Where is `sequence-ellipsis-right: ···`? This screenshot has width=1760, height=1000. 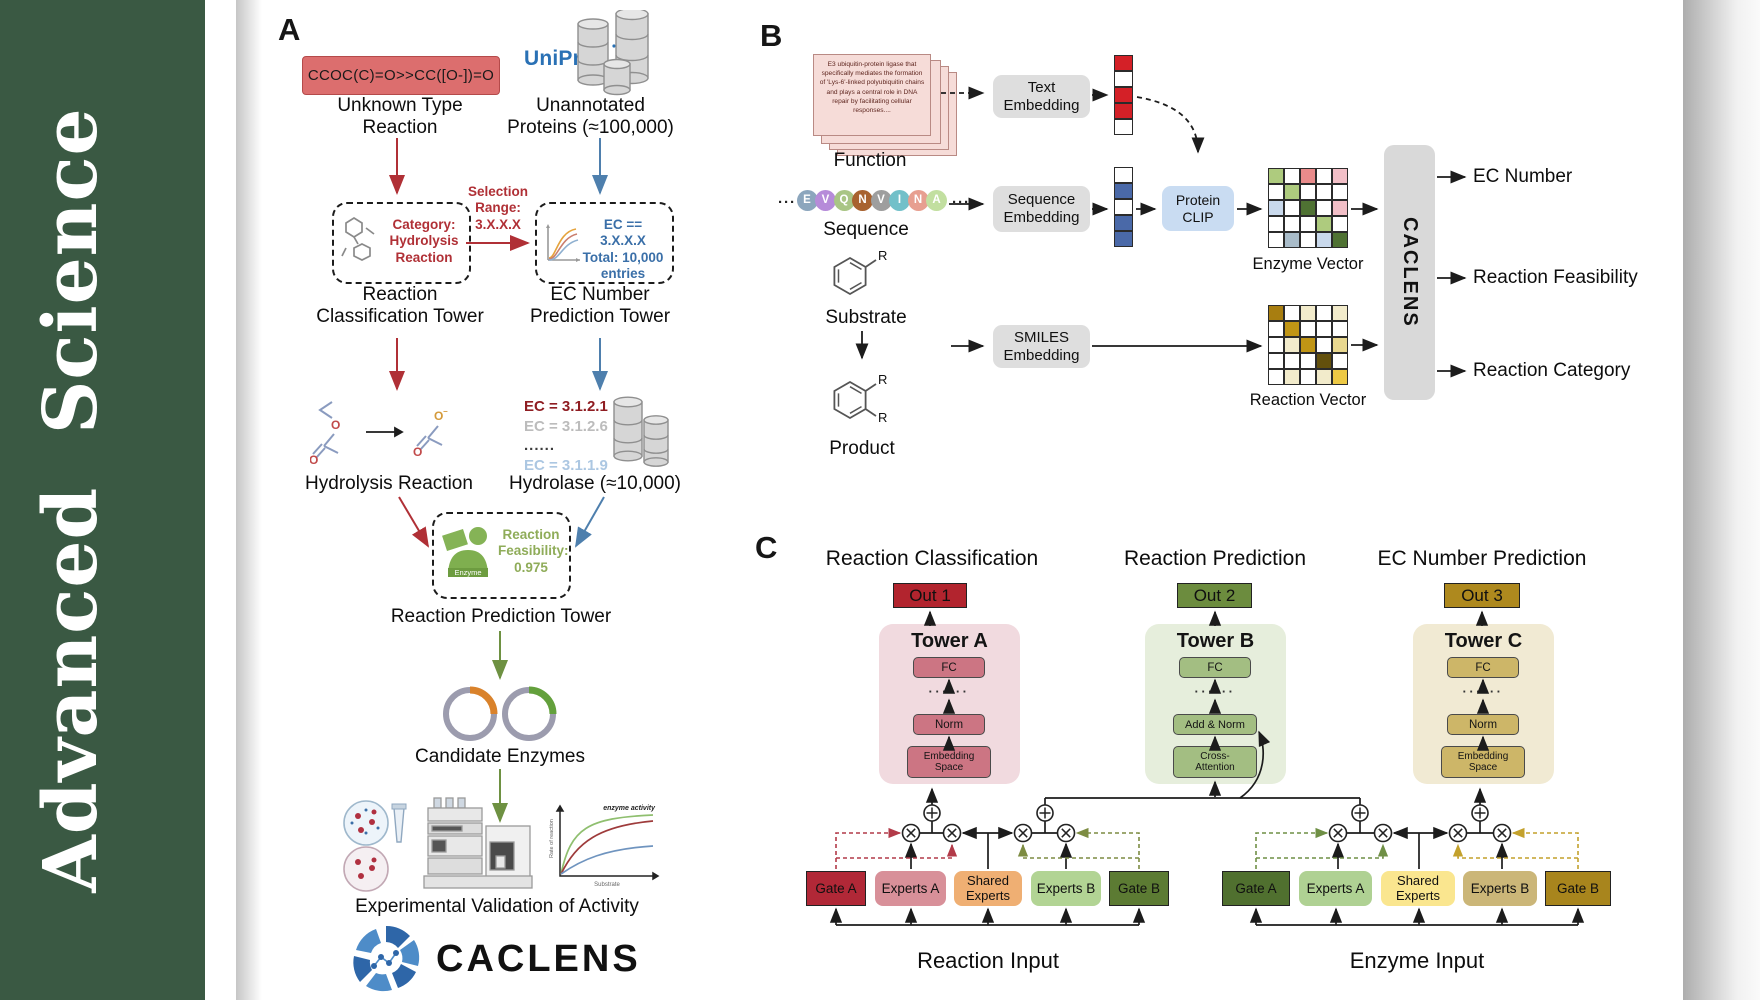
sequence-ellipsis-right: ··· is located at coordinates (961, 202).